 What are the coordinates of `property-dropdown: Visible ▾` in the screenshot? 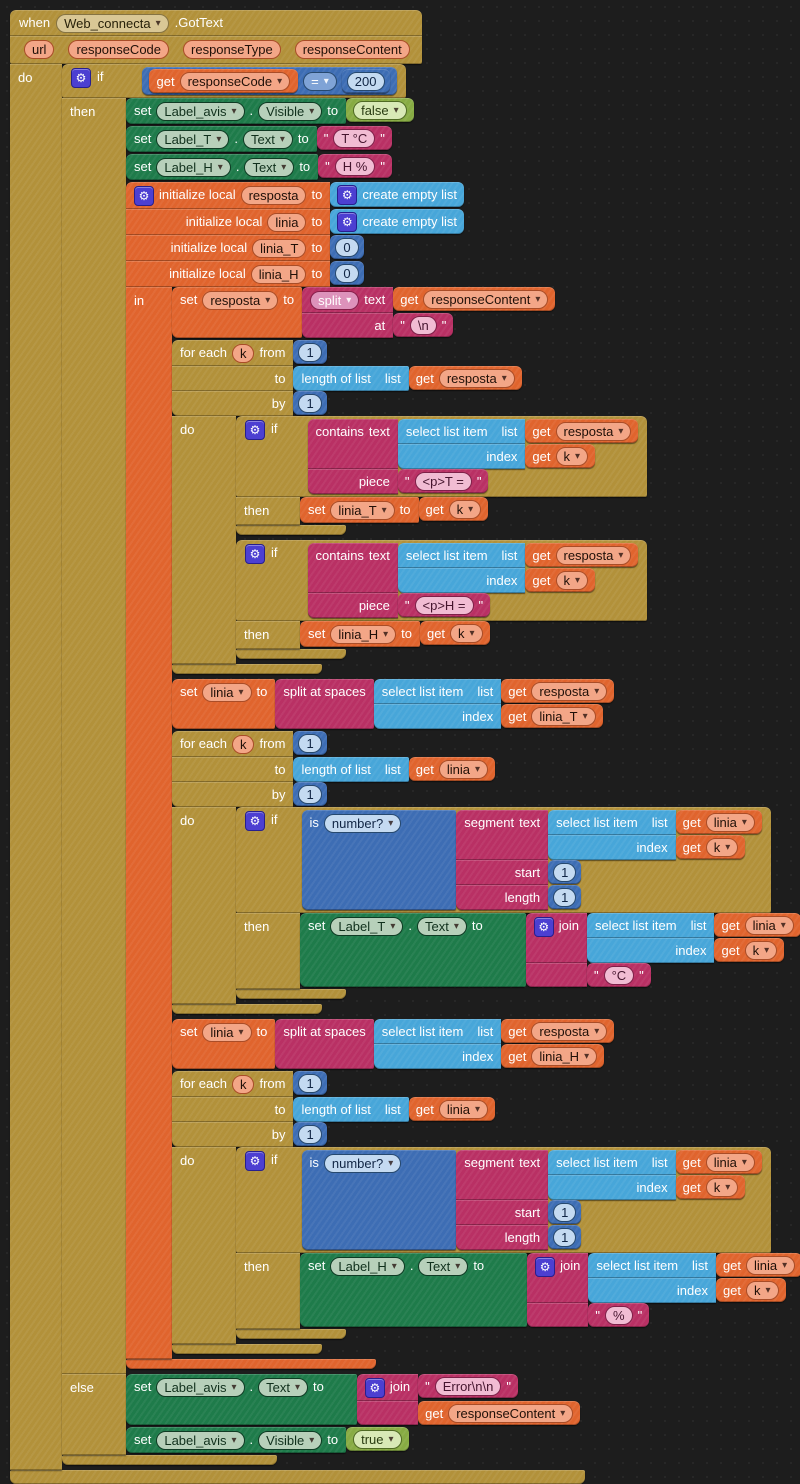 It's located at (290, 1440).